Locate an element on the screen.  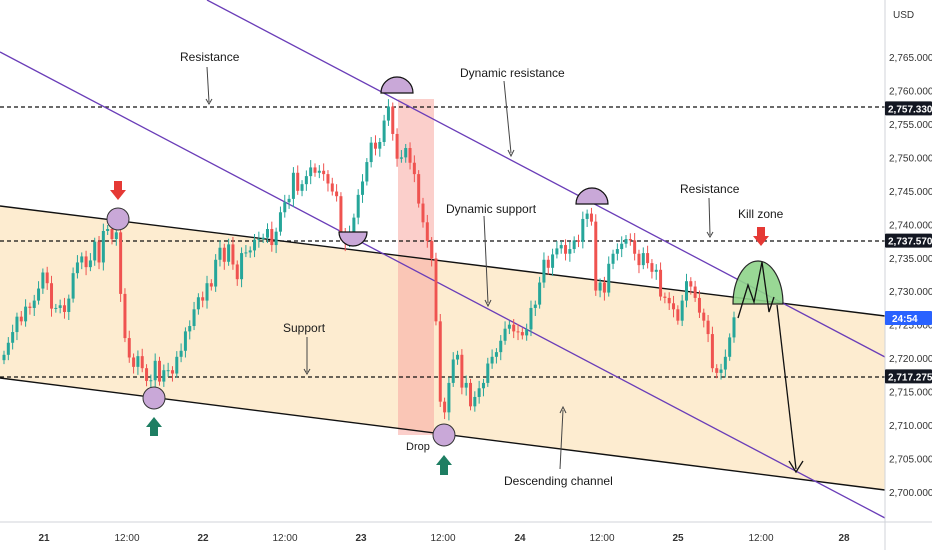
label-kill-zone: Kill zone is located at coordinates (761, 214).